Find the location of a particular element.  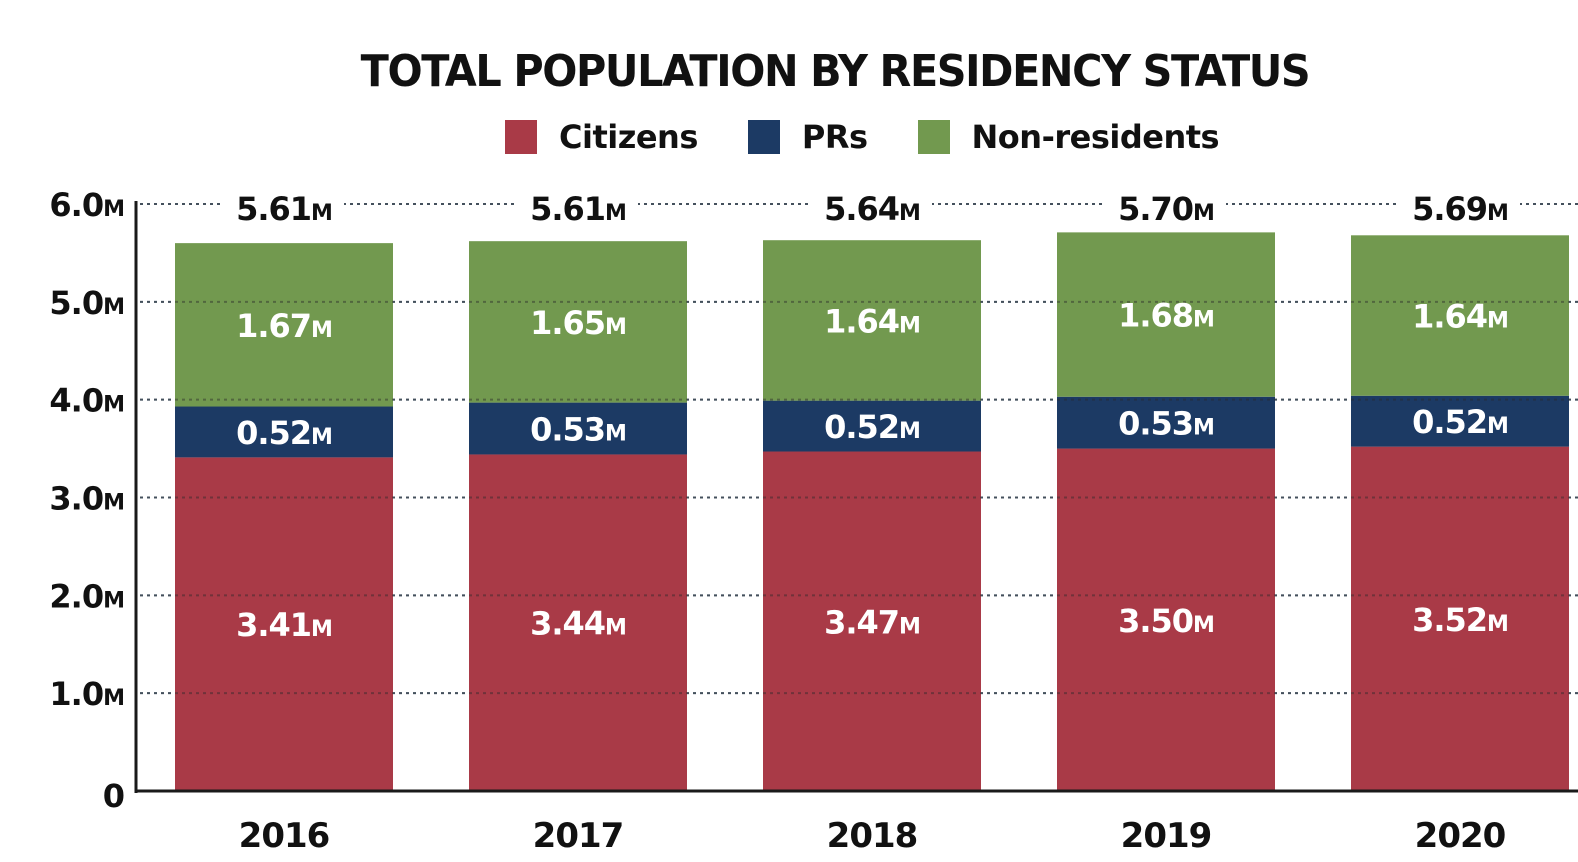

total-label-bg-2018 is located at coordinates (872, 210).